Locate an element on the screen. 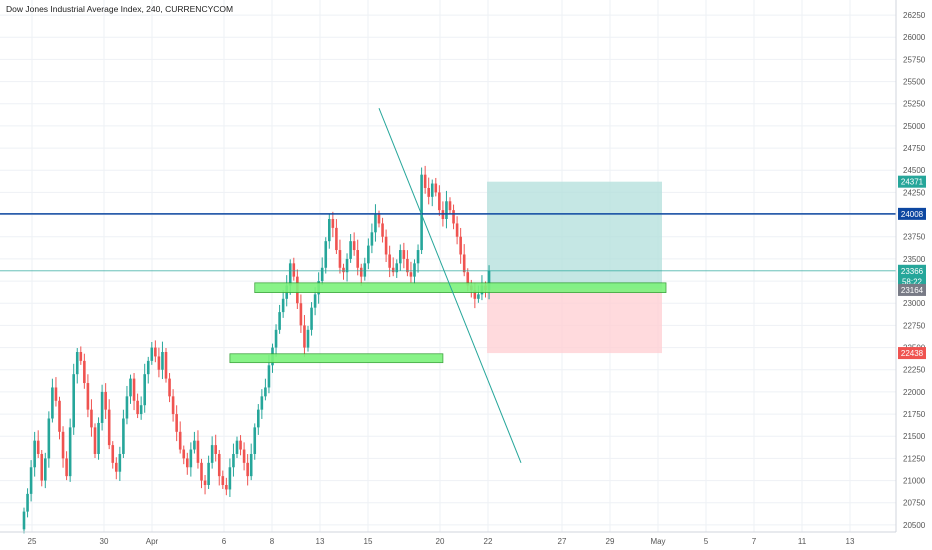 This screenshot has height=550, width=932. time-axis: 25 30 Apr 6 8 13 15 20 22 27 29 May 5 7 11 13 is located at coordinates (441, 541).